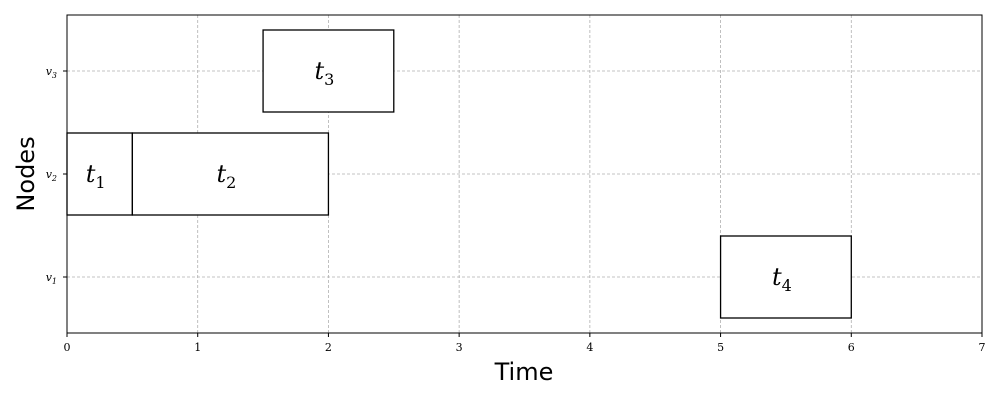 The width and height of the screenshot is (1000, 400). I want to click on x-tick-label: 3, so click(459, 347).